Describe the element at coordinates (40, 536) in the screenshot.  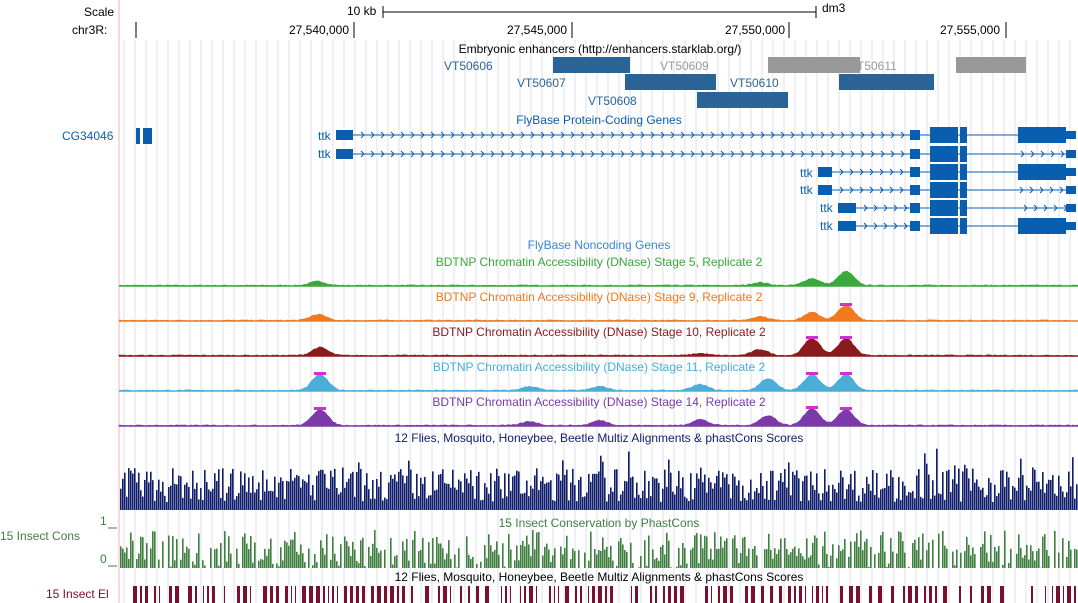
I see `phastcons-side-label: 15 Insect Cons` at that location.